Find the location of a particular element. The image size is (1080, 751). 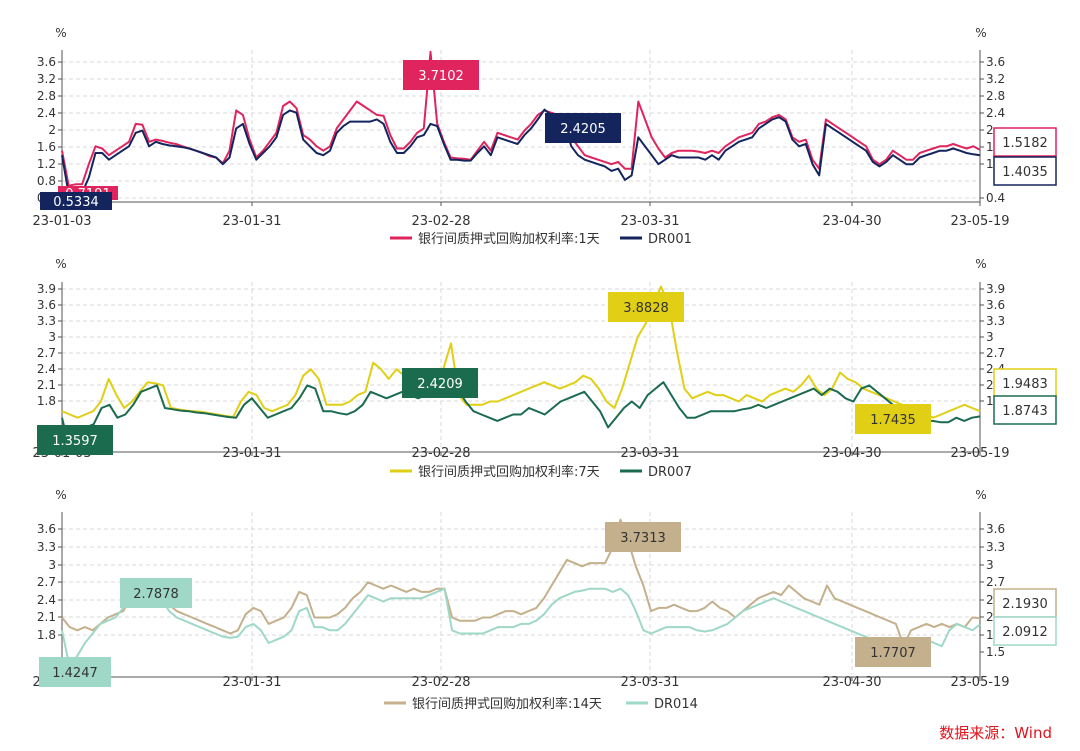

end-label: 1.8743 is located at coordinates (1025, 411).